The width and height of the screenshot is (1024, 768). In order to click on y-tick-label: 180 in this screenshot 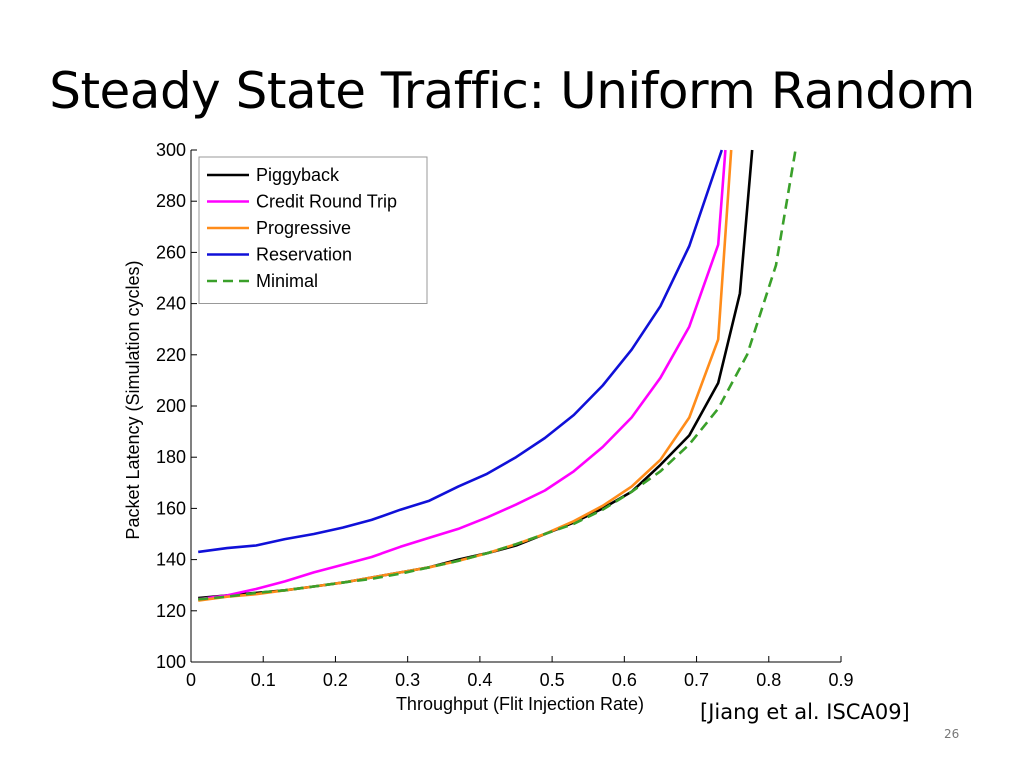, I will do `click(171, 457)`.